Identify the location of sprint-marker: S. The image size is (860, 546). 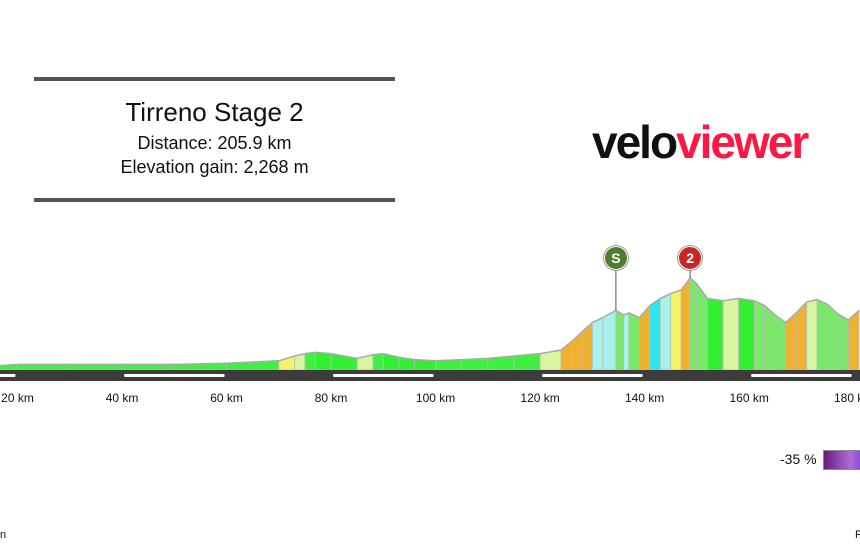
(615, 258).